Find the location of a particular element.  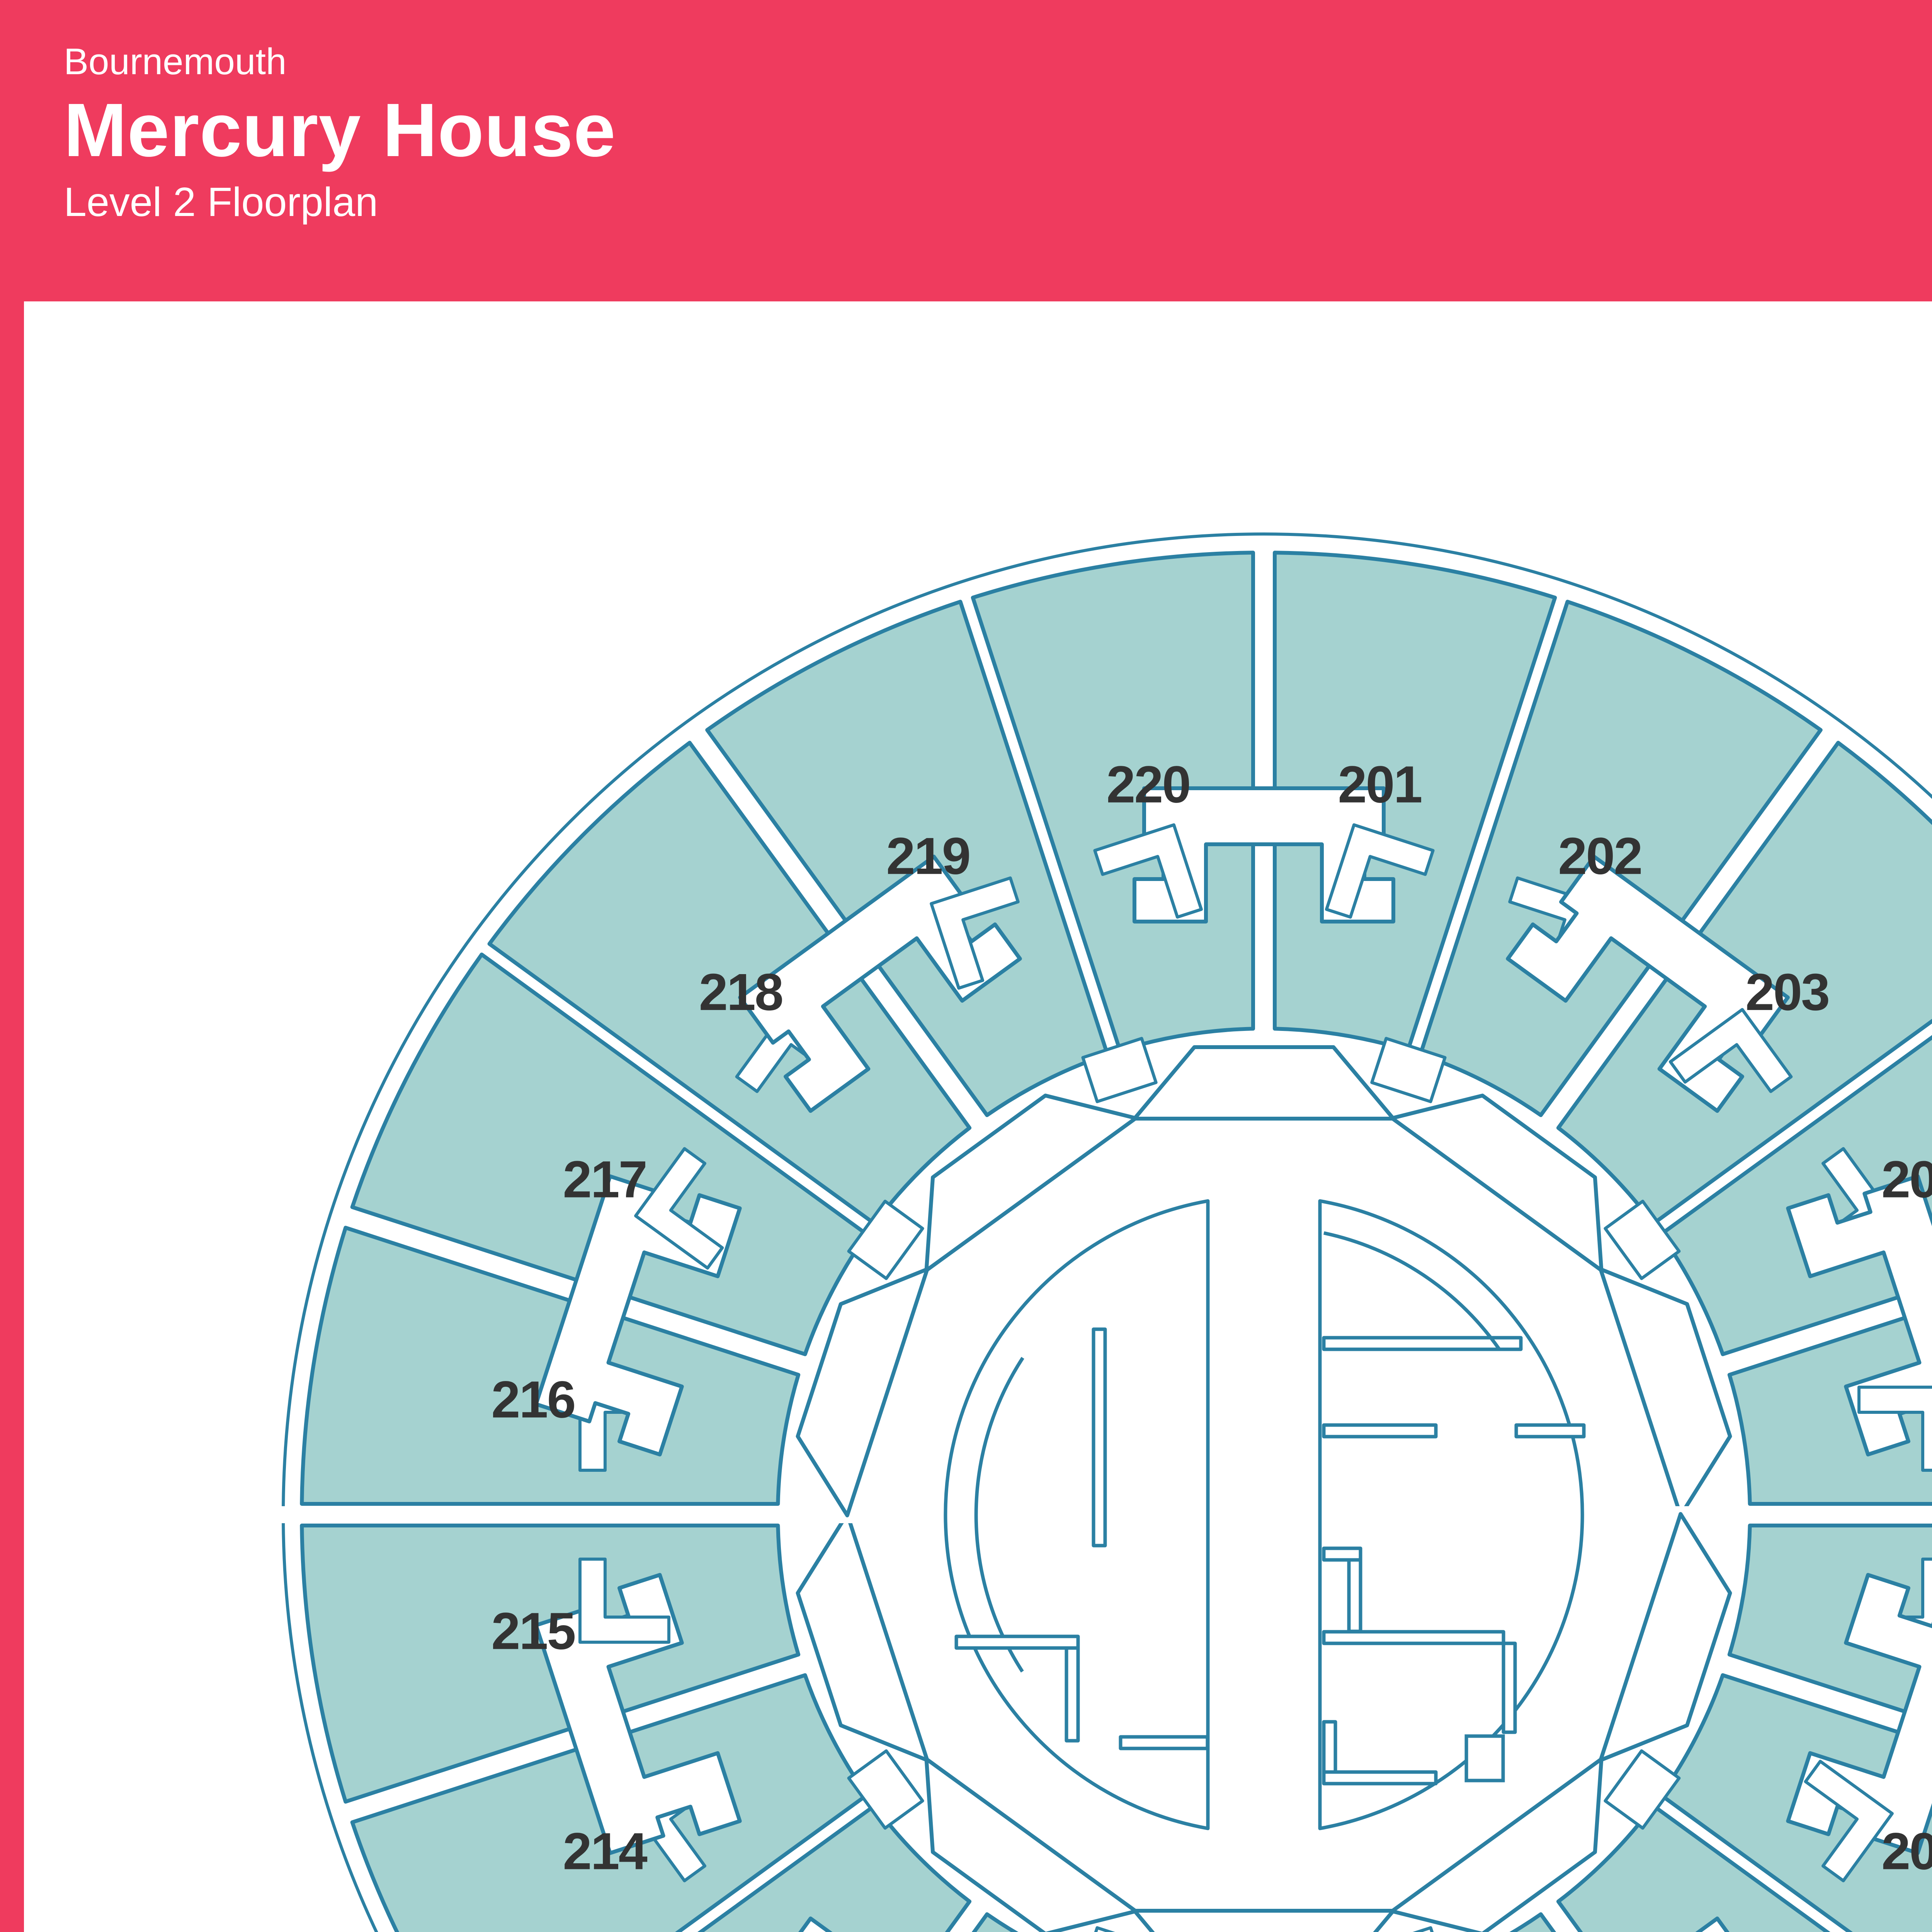

core-left-half is located at coordinates (1077, 1515).